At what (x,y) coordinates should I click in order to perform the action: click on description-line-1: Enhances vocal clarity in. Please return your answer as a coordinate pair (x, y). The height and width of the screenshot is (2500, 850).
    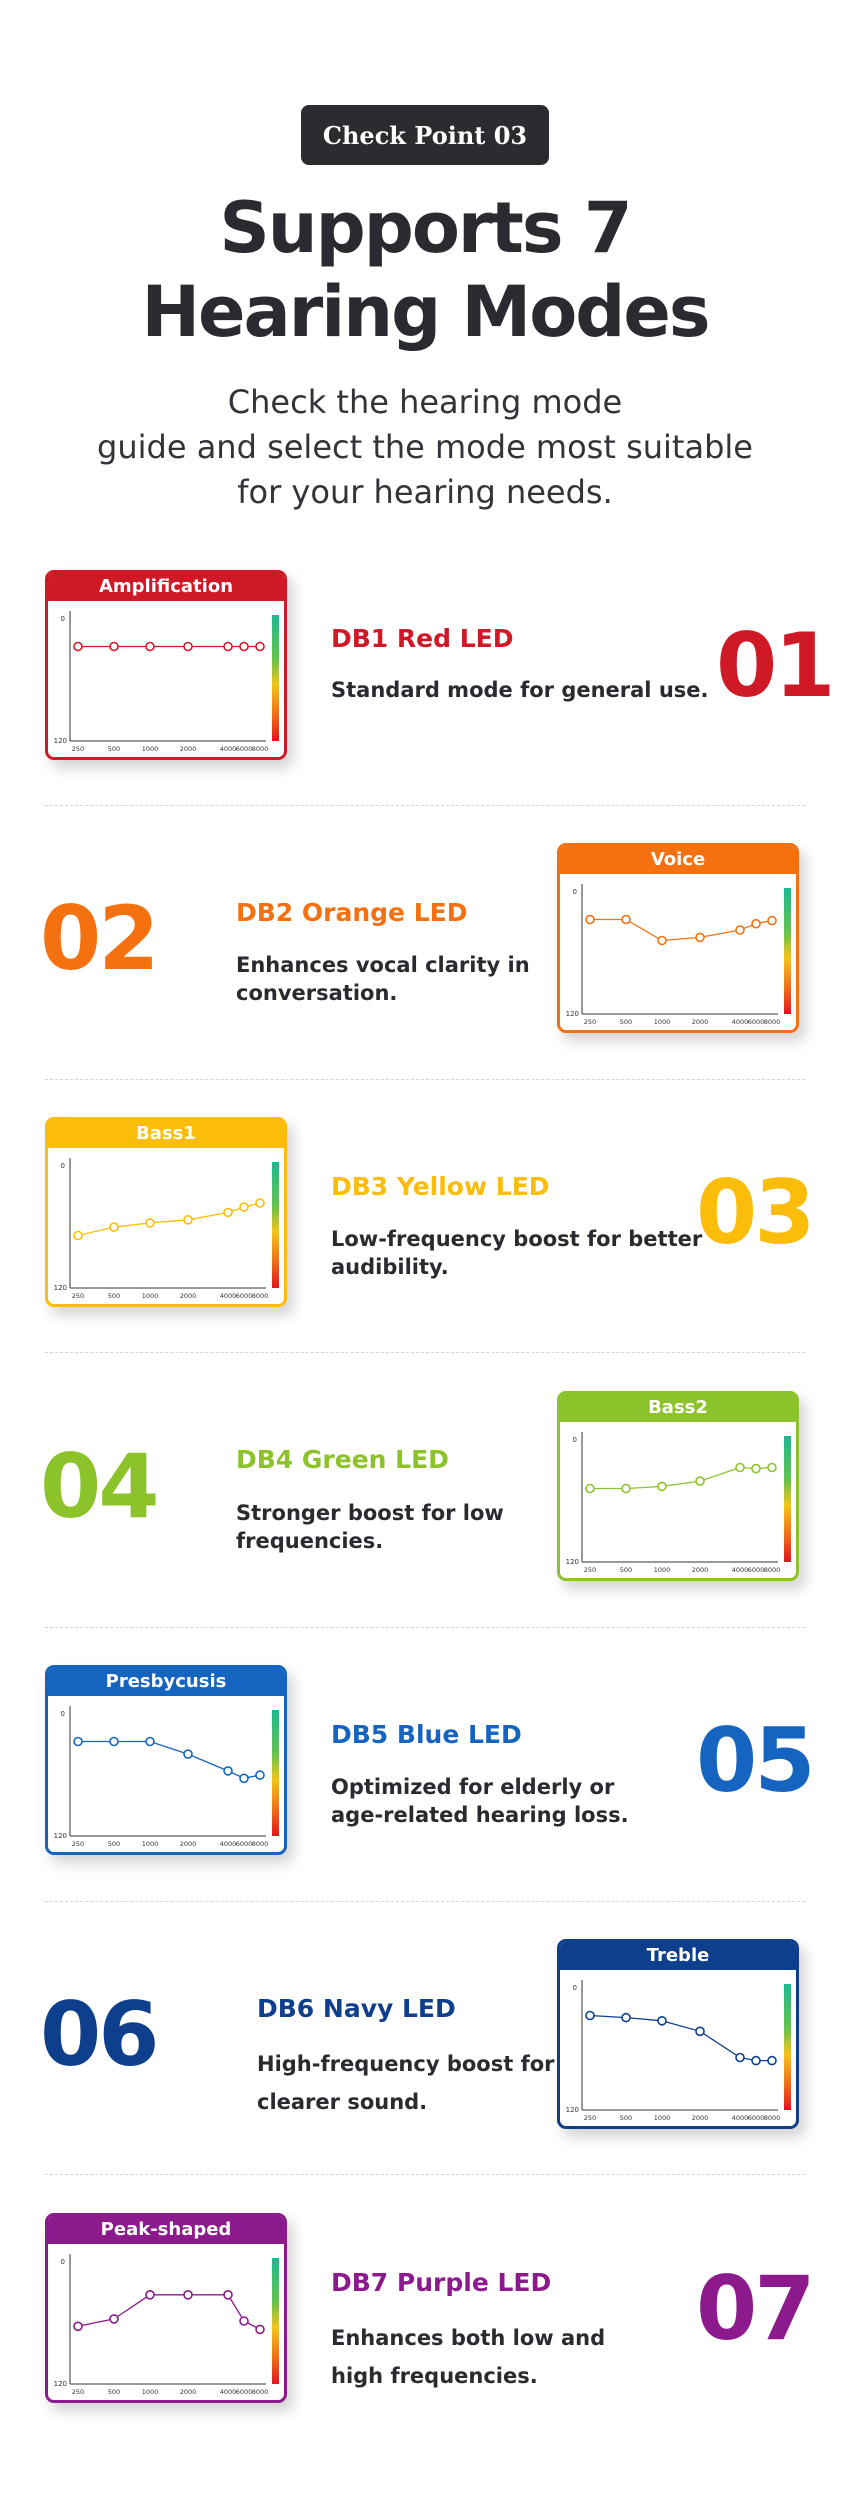
    Looking at the image, I should click on (383, 965).